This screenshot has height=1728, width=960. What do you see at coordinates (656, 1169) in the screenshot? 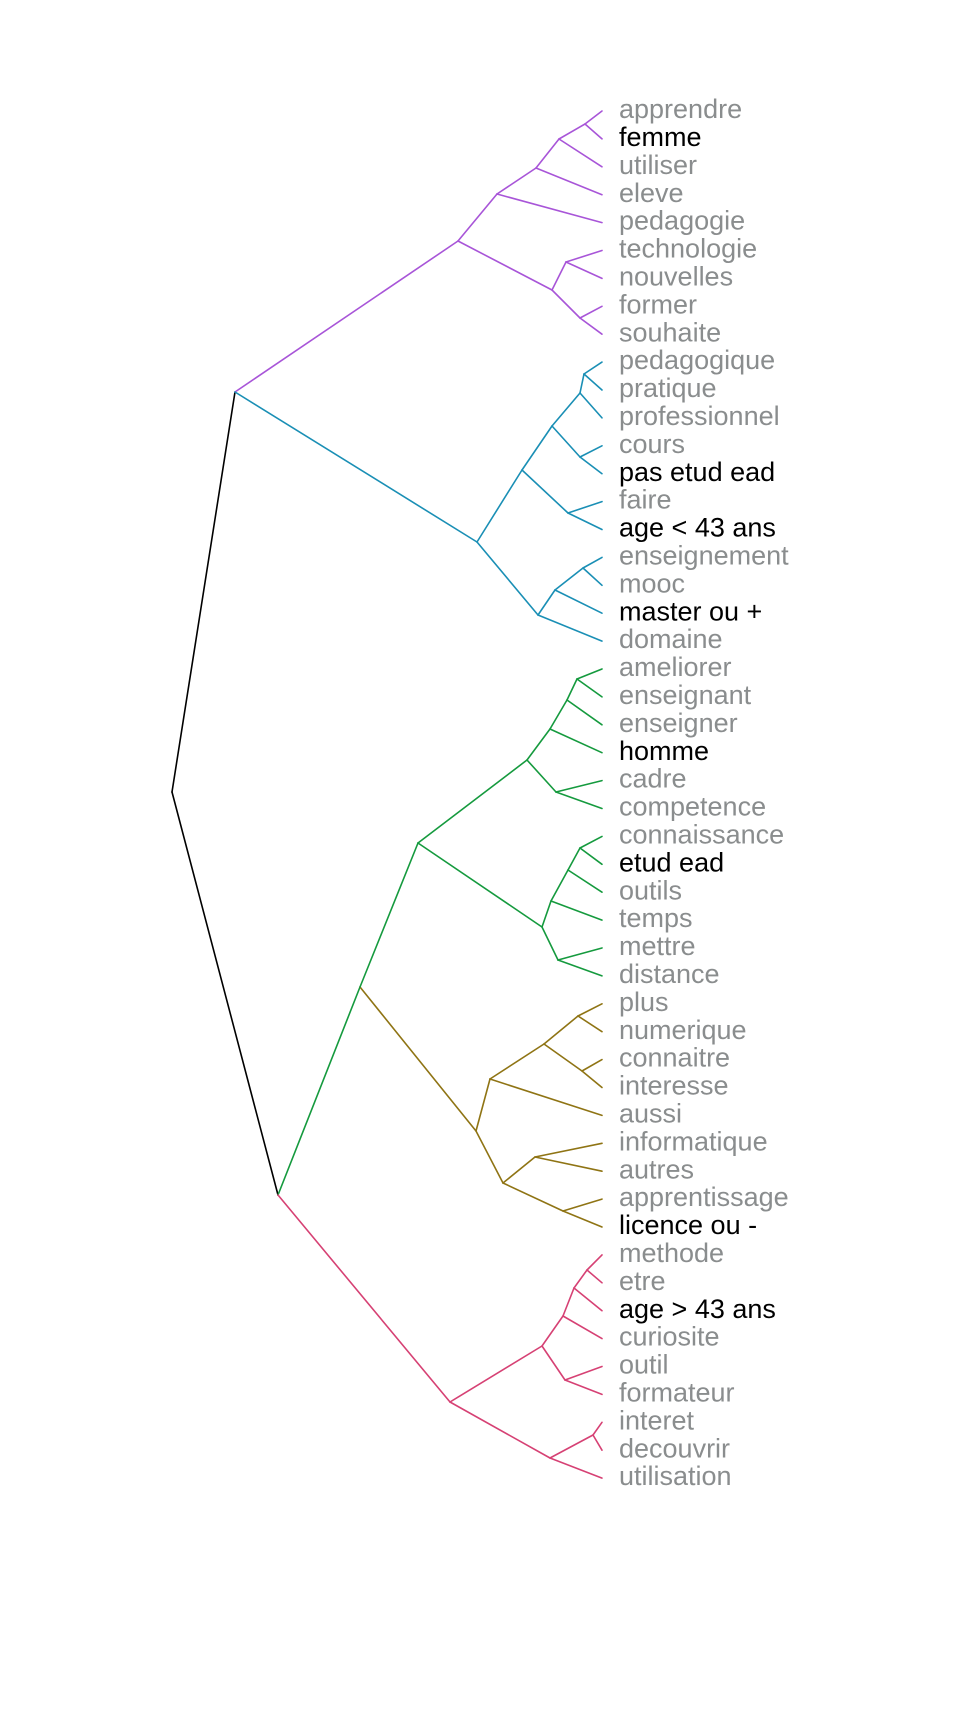
I see `leaf-label: autres` at bounding box center [656, 1169].